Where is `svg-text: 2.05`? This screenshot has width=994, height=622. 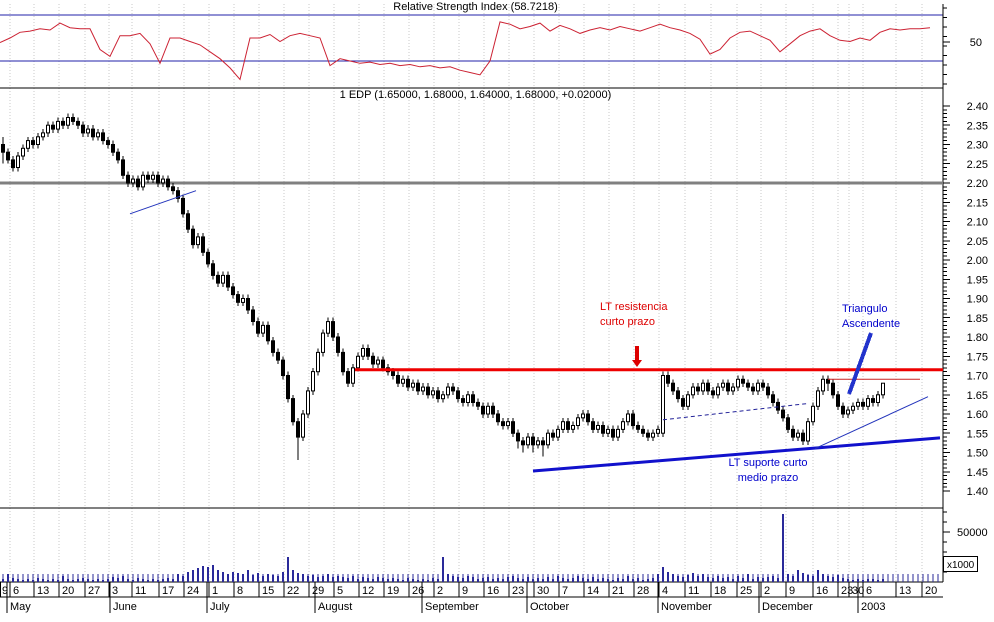 svg-text: 2.05 is located at coordinates (977, 242).